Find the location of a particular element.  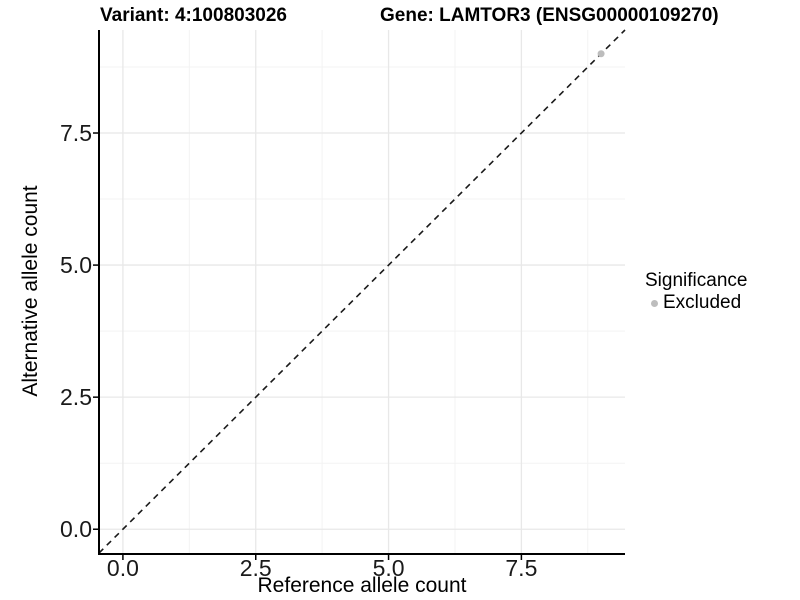

legend-entry: Excluded is located at coordinates (696, 303).